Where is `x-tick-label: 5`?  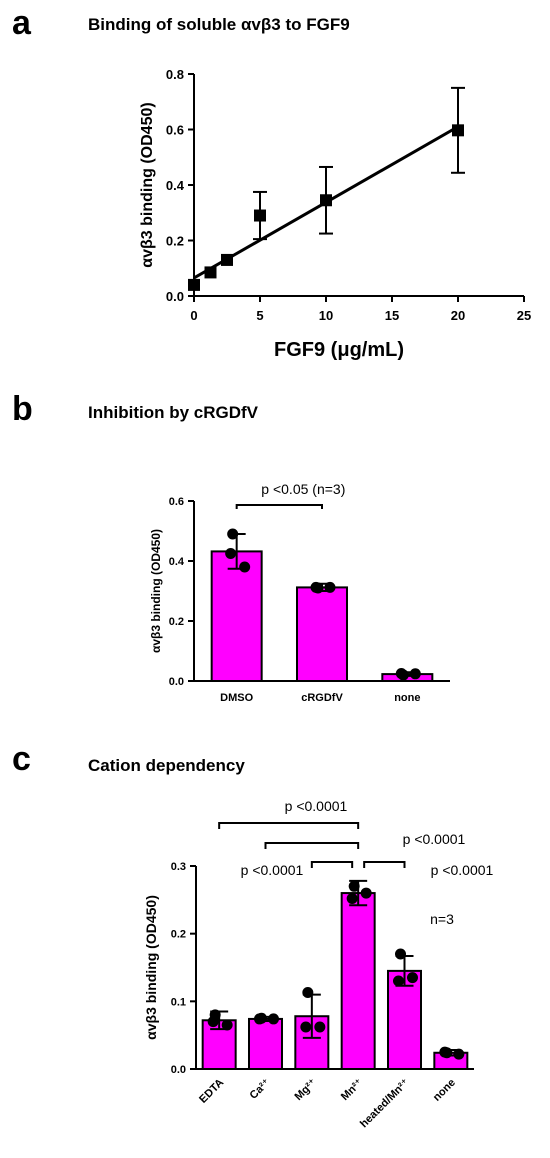 x-tick-label: 5 is located at coordinates (259, 315).